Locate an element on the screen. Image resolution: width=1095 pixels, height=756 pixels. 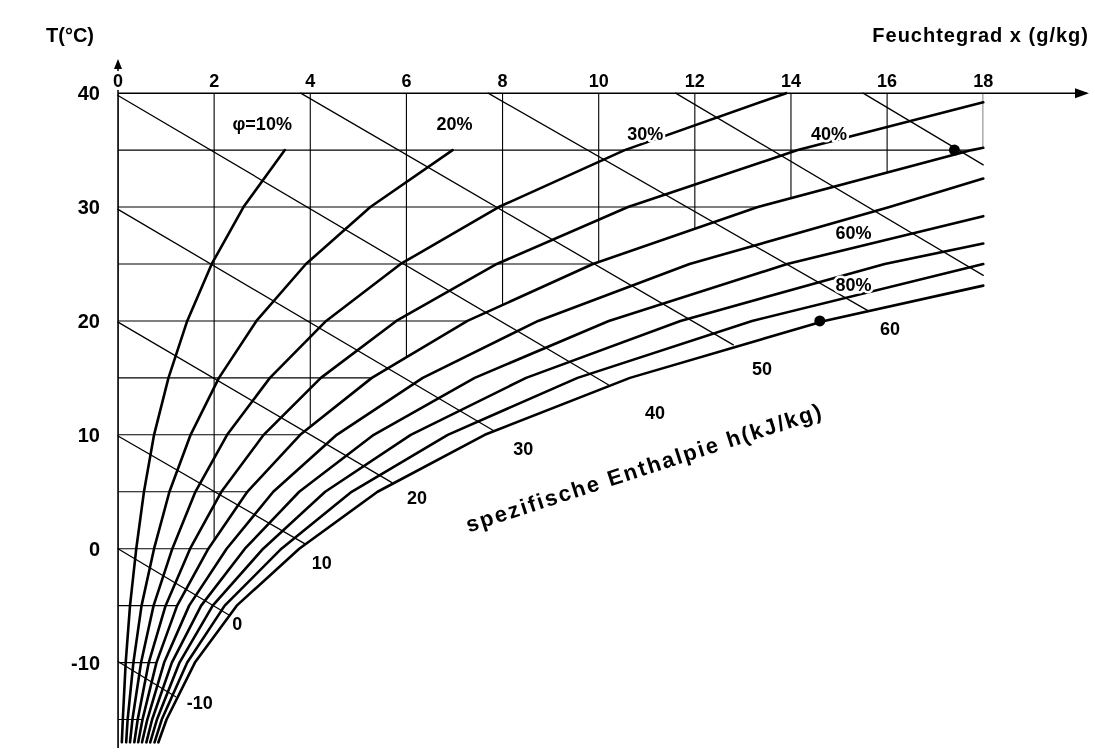
annotation: 20 is located at coordinates (417, 498).